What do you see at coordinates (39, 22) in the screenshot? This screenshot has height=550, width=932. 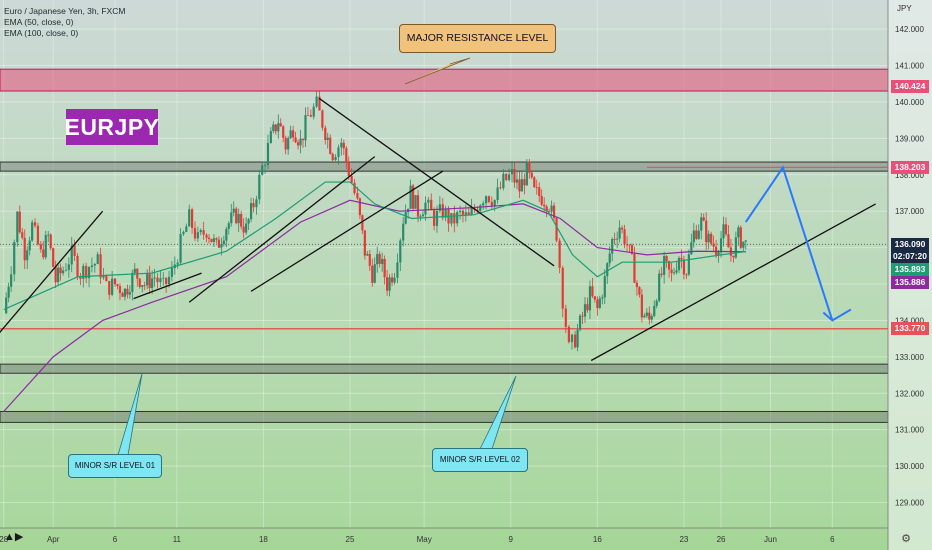 I see `ema-50-label: EMA (50, close, 0)` at bounding box center [39, 22].